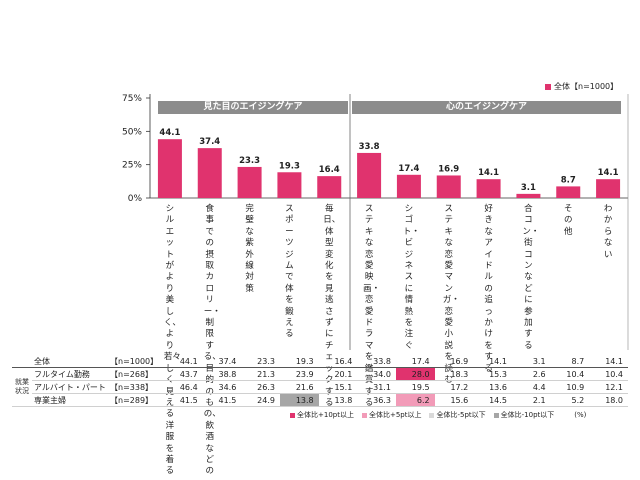 The image size is (640, 480). What do you see at coordinates (411, 277) in the screenshot?
I see `category-label: シゴト・ビジネスに情熱を注ぐ` at bounding box center [411, 277].